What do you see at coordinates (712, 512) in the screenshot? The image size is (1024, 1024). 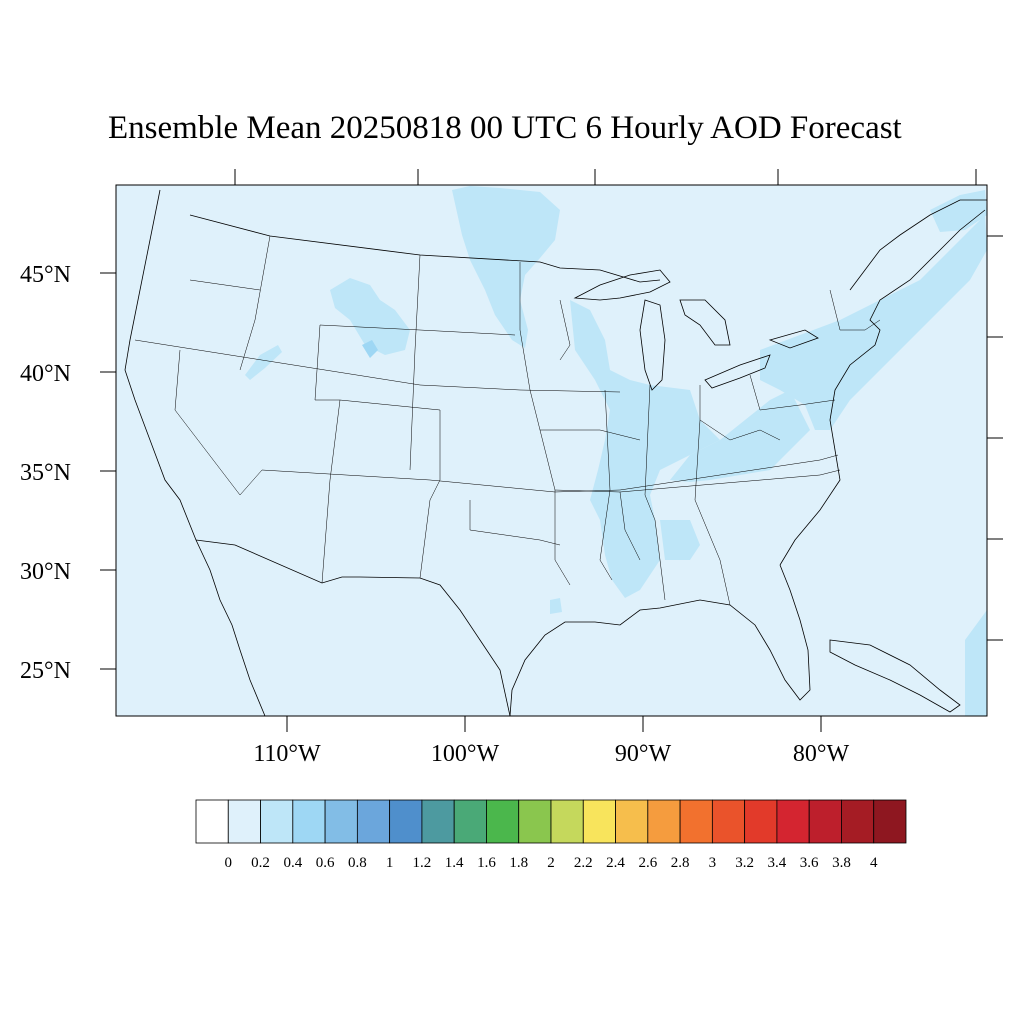 I see `state-line-georgia` at bounding box center [712, 512].